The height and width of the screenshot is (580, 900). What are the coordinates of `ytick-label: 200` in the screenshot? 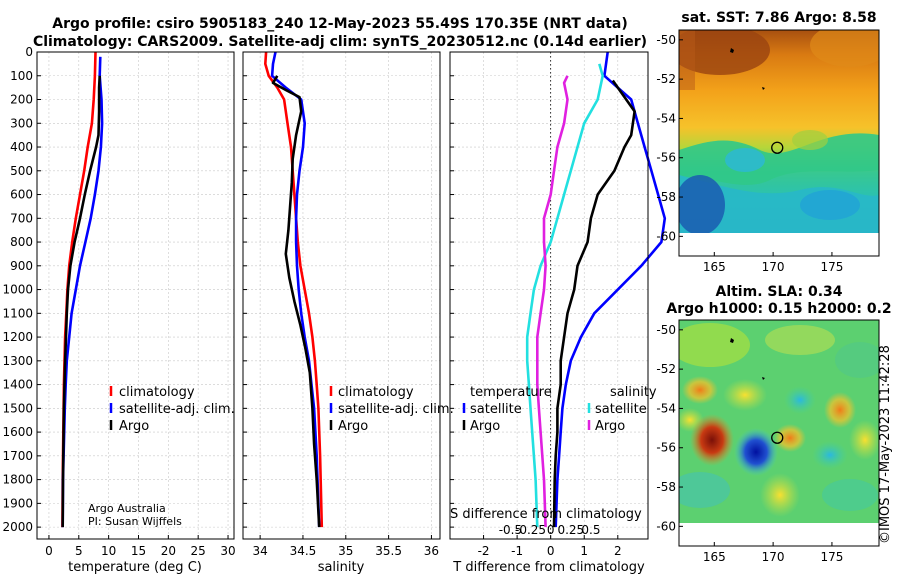 It's located at (21, 100).